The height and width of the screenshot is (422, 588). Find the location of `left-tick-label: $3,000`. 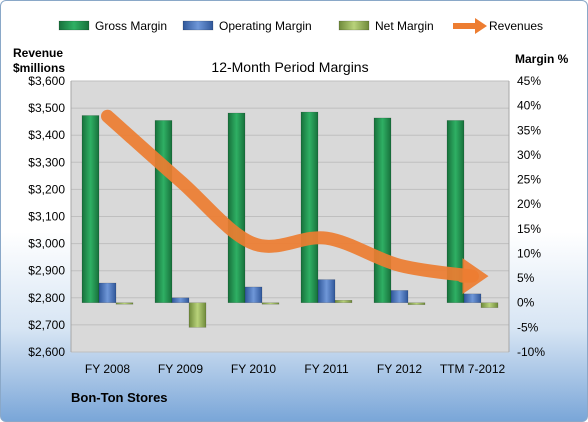

left-tick-label: $3,000 is located at coordinates (46, 244).